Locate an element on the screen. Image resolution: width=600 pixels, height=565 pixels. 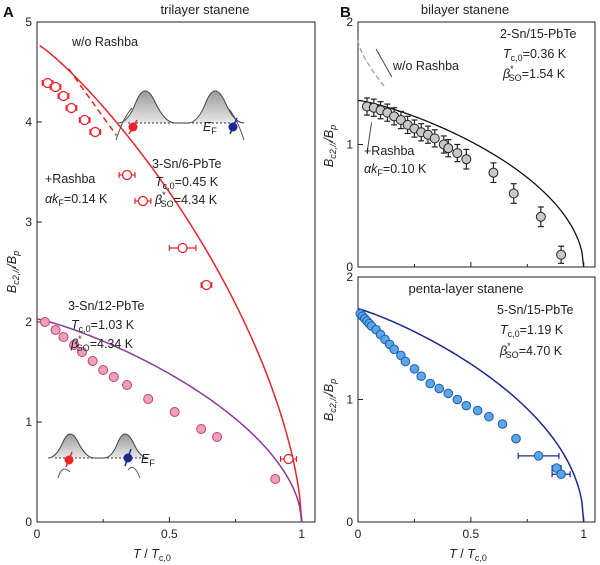
panel-b-lower-title: penta-layer stanene is located at coordinates (466, 288).